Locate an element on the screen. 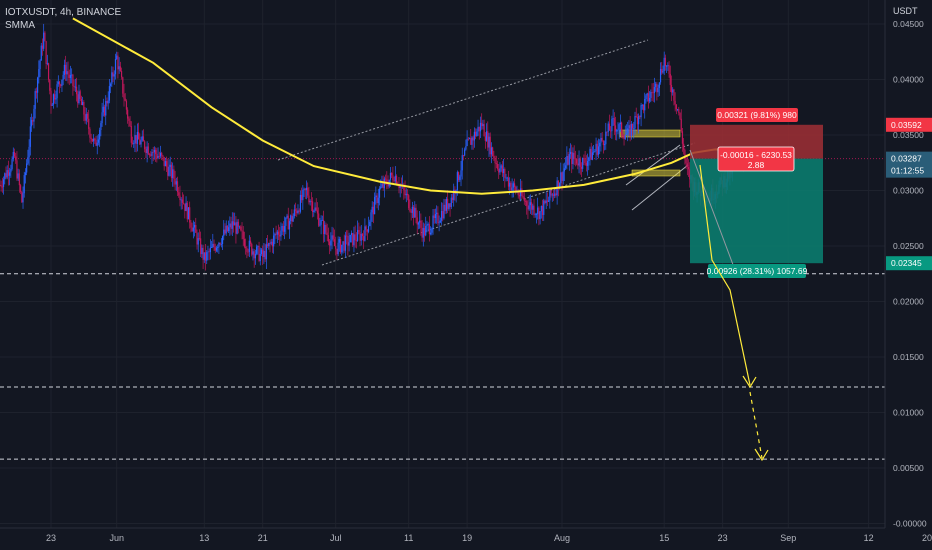  x-tick-label: 20 is located at coordinates (927, 538).